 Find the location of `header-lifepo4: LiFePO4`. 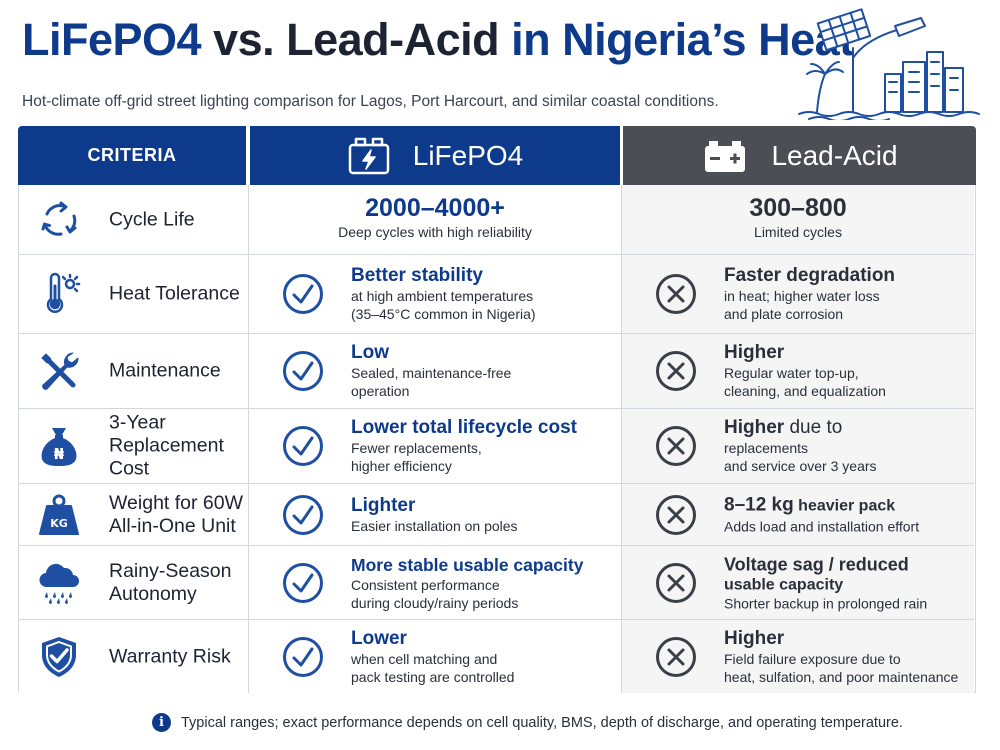

header-lifepo4: LiFePO4 is located at coordinates (435, 155).